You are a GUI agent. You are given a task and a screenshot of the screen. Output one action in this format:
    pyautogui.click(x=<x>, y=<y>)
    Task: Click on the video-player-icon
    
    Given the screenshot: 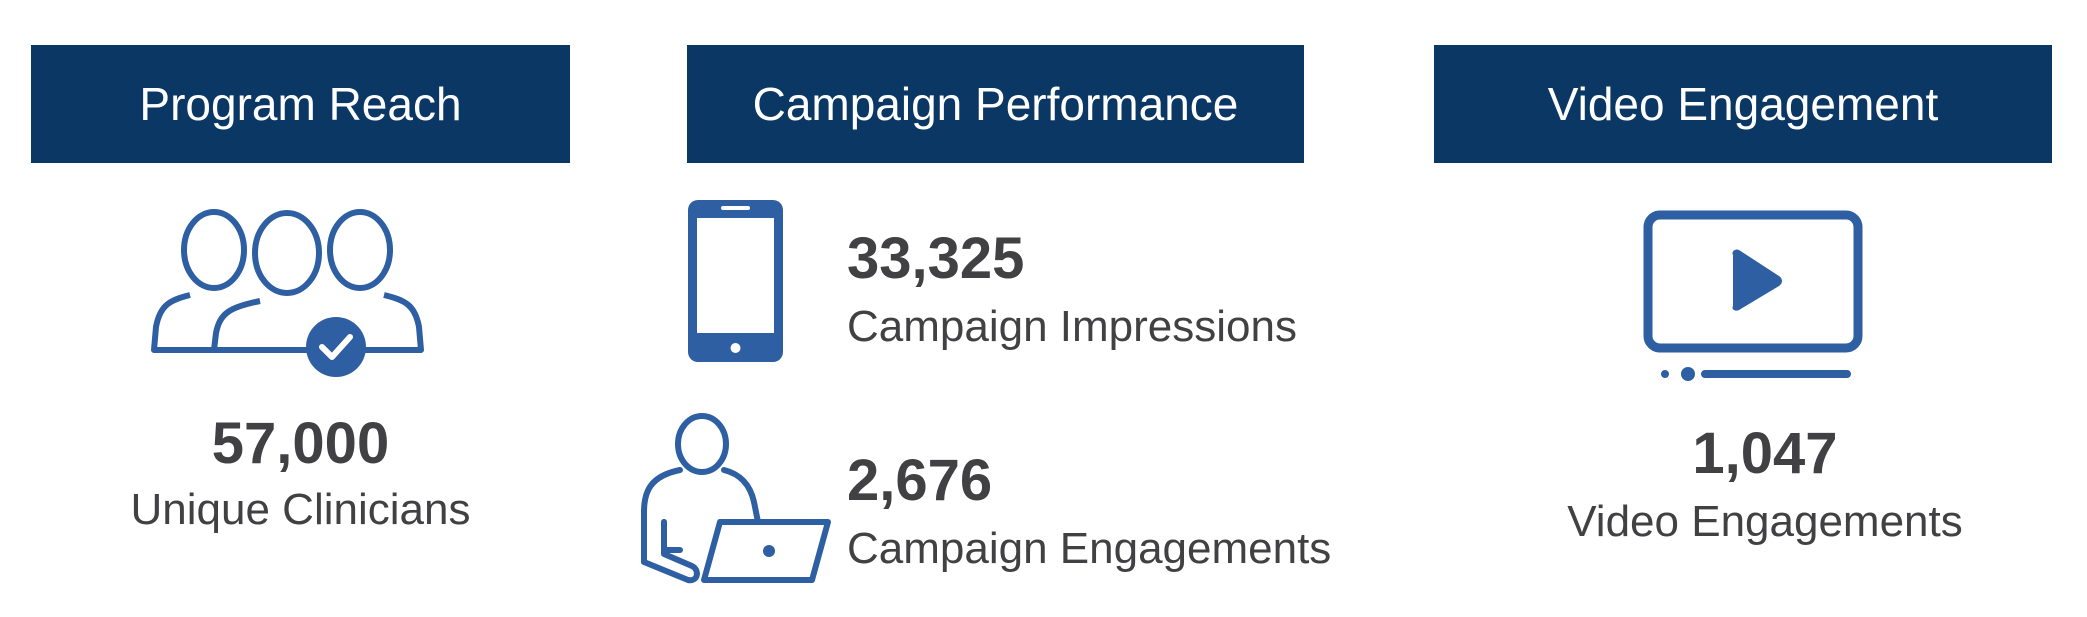 What is the action you would take?
    pyautogui.click(x=1753, y=295)
    